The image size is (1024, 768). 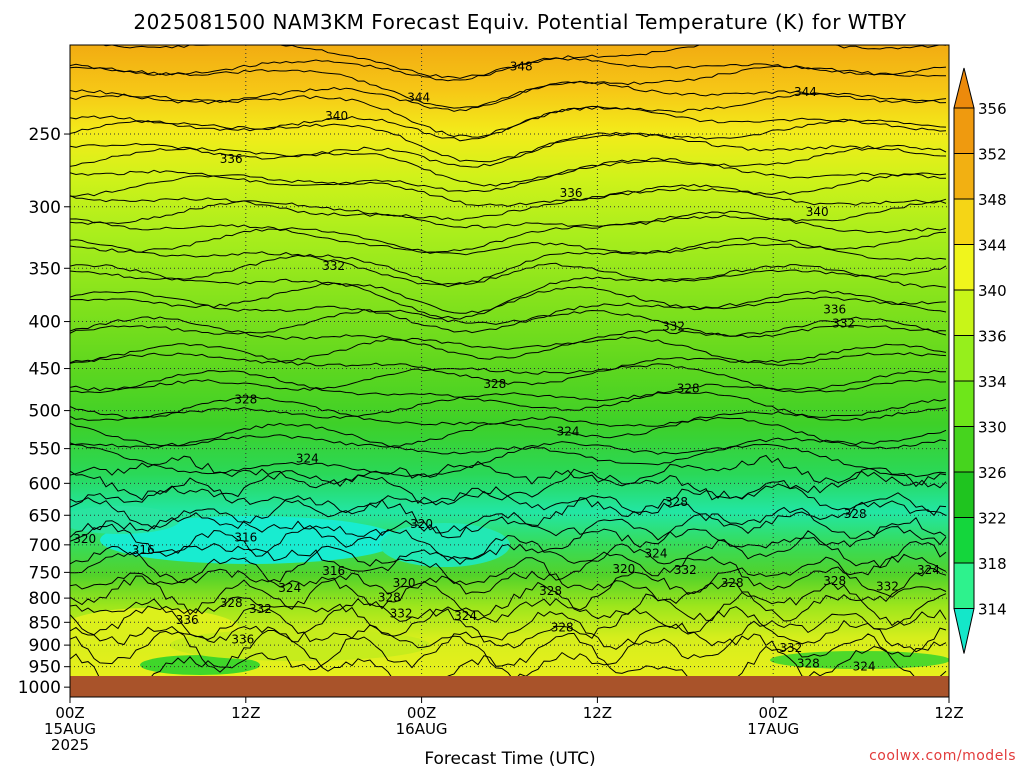 What do you see at coordinates (39, 688) in the screenshot?
I see `y-tick-label: 1000` at bounding box center [39, 688].